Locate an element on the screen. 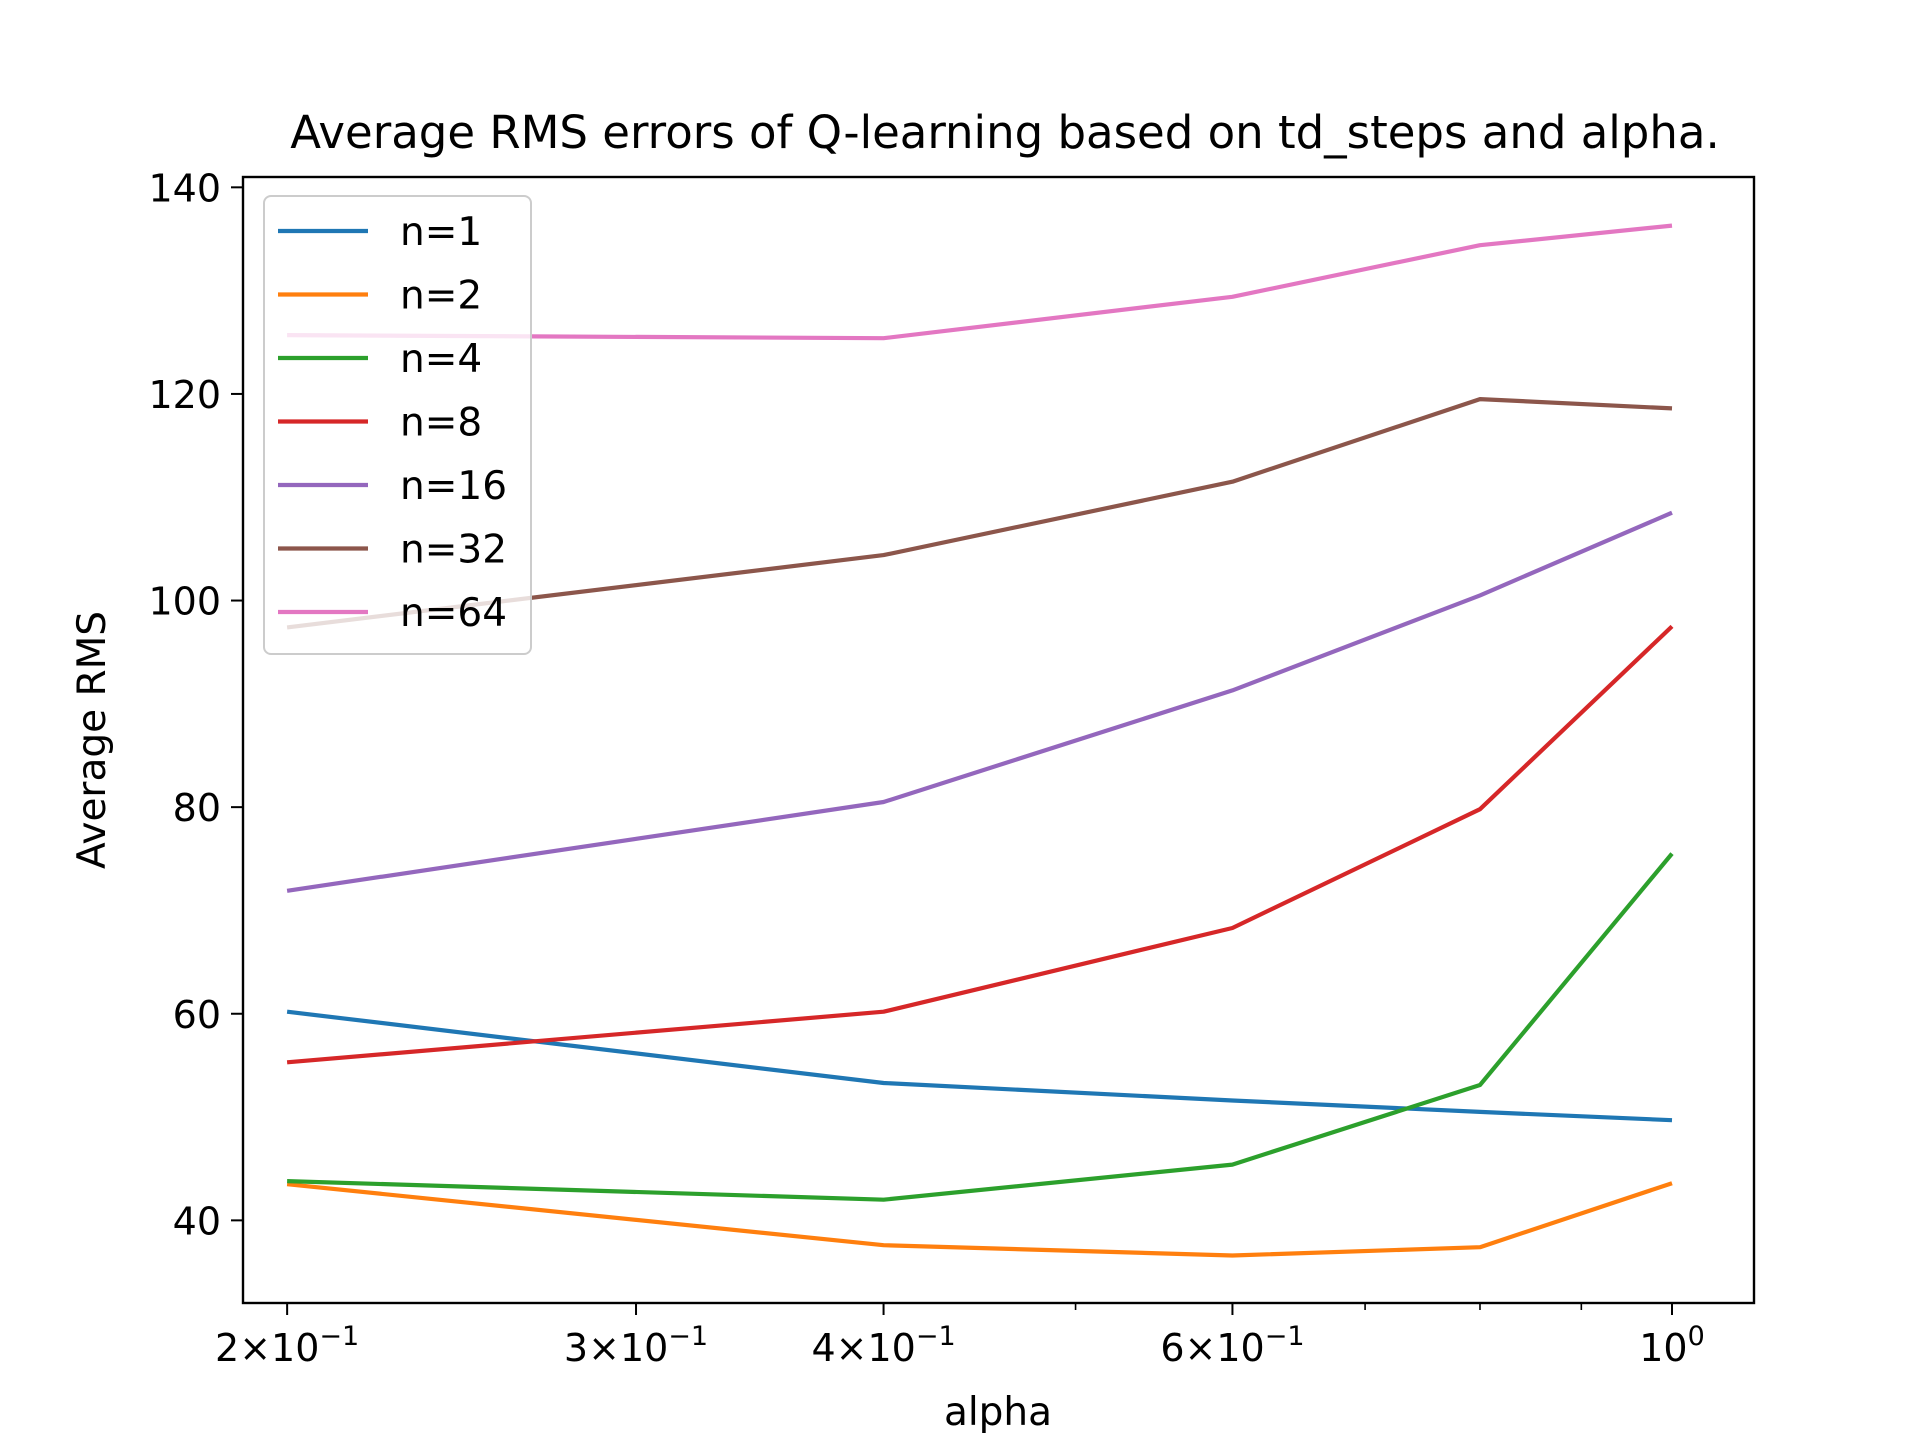  legend-box is located at coordinates (397, 425).